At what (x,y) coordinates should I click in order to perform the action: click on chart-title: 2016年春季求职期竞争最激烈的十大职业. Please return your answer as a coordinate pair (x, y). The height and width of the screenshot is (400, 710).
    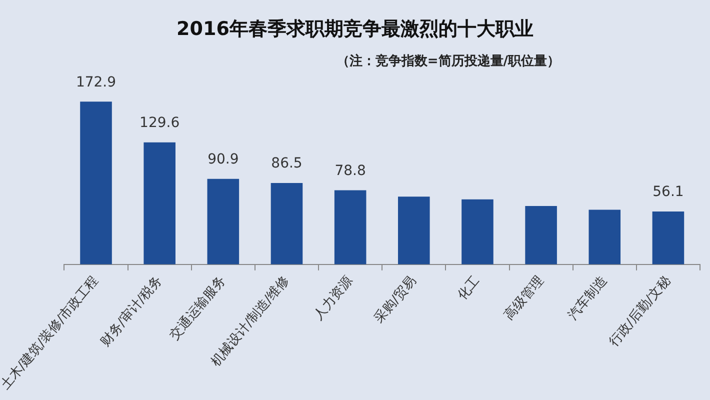
    Looking at the image, I should click on (355, 29).